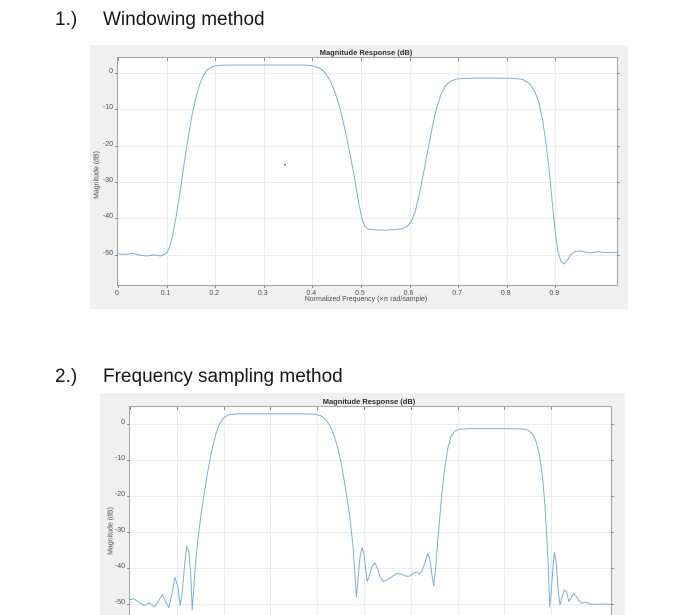  What do you see at coordinates (505, 293) in the screenshot?
I see `x-tick-label: 0.8` at bounding box center [505, 293].